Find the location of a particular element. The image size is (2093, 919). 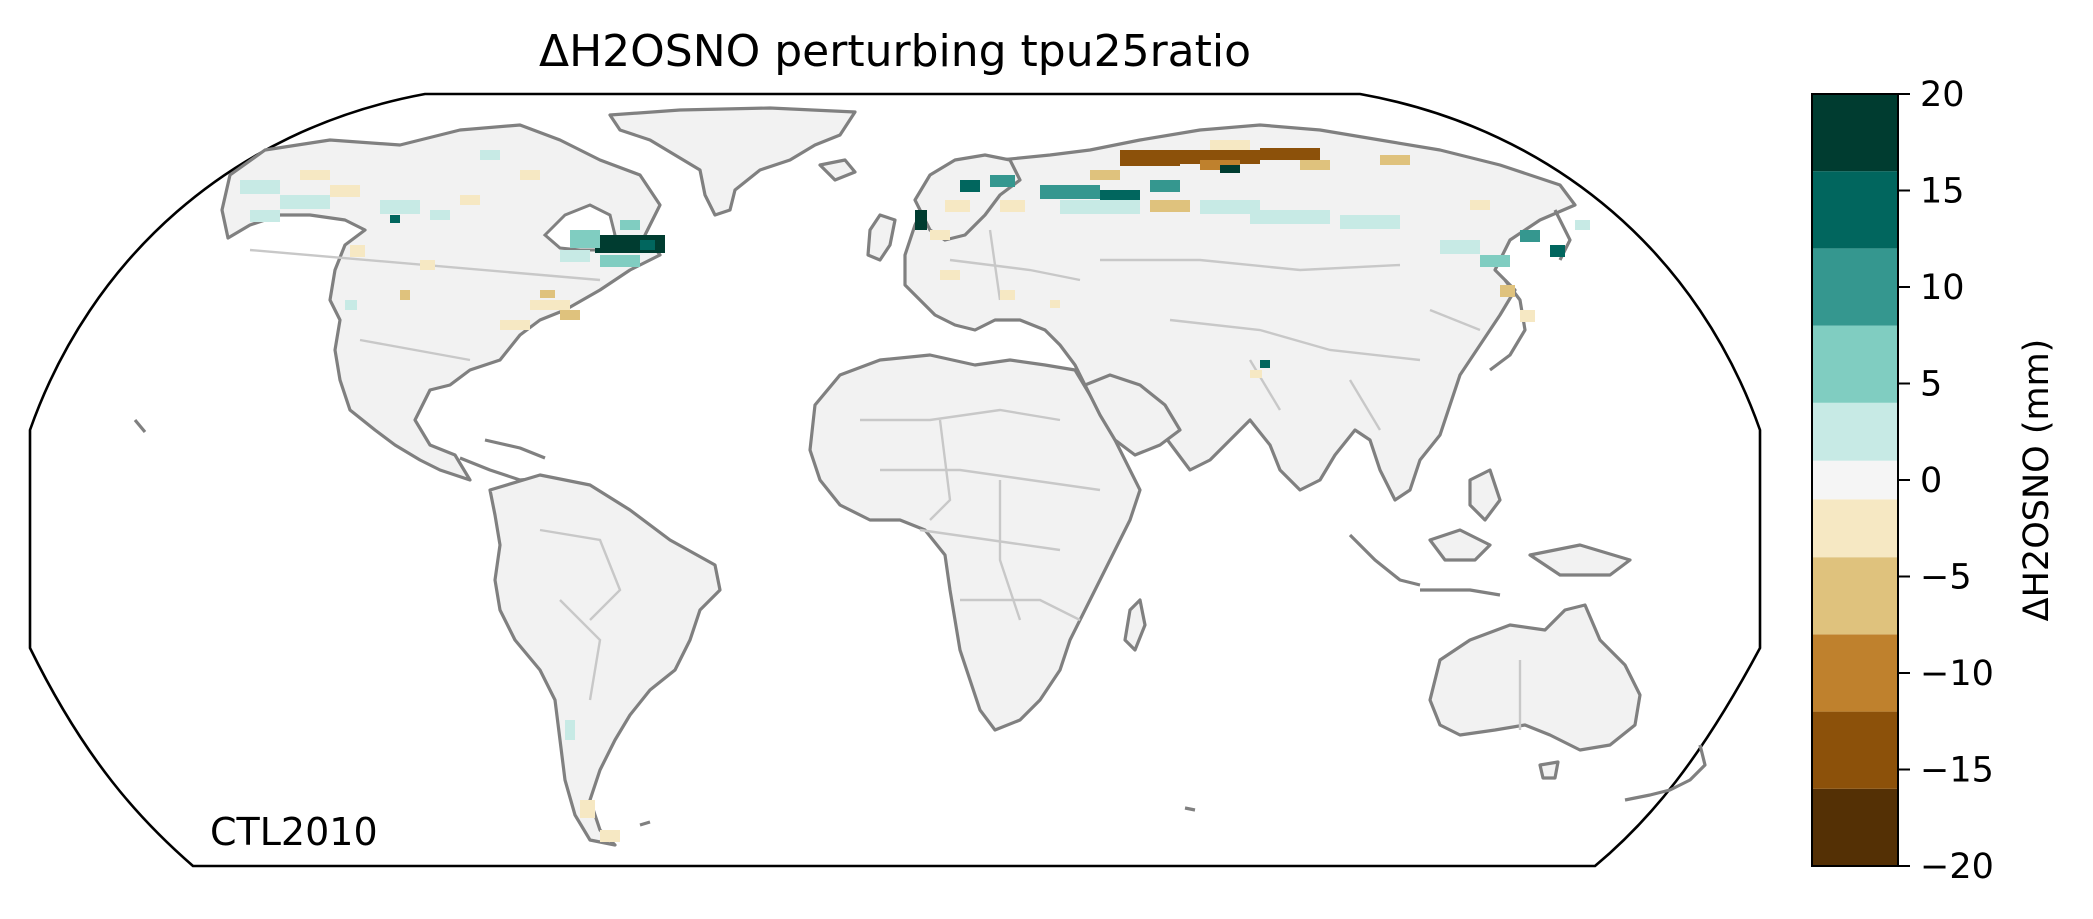

colorbar-tick-label: 10 is located at coordinates (1942, 288).